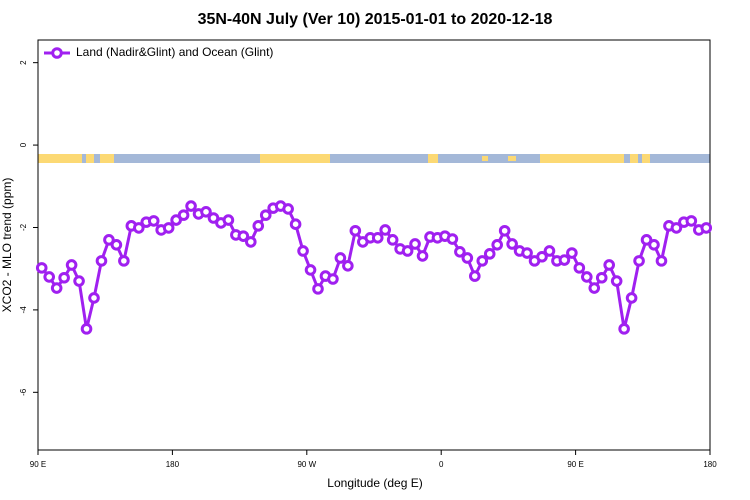 This screenshot has height=500, width=750. I want to click on land-ocean-strip, so click(374, 158).